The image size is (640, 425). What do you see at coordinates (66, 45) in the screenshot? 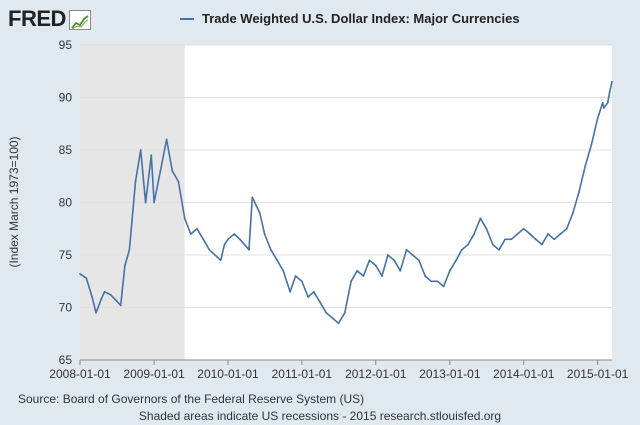
I see `y-tick-label: 95` at bounding box center [66, 45].